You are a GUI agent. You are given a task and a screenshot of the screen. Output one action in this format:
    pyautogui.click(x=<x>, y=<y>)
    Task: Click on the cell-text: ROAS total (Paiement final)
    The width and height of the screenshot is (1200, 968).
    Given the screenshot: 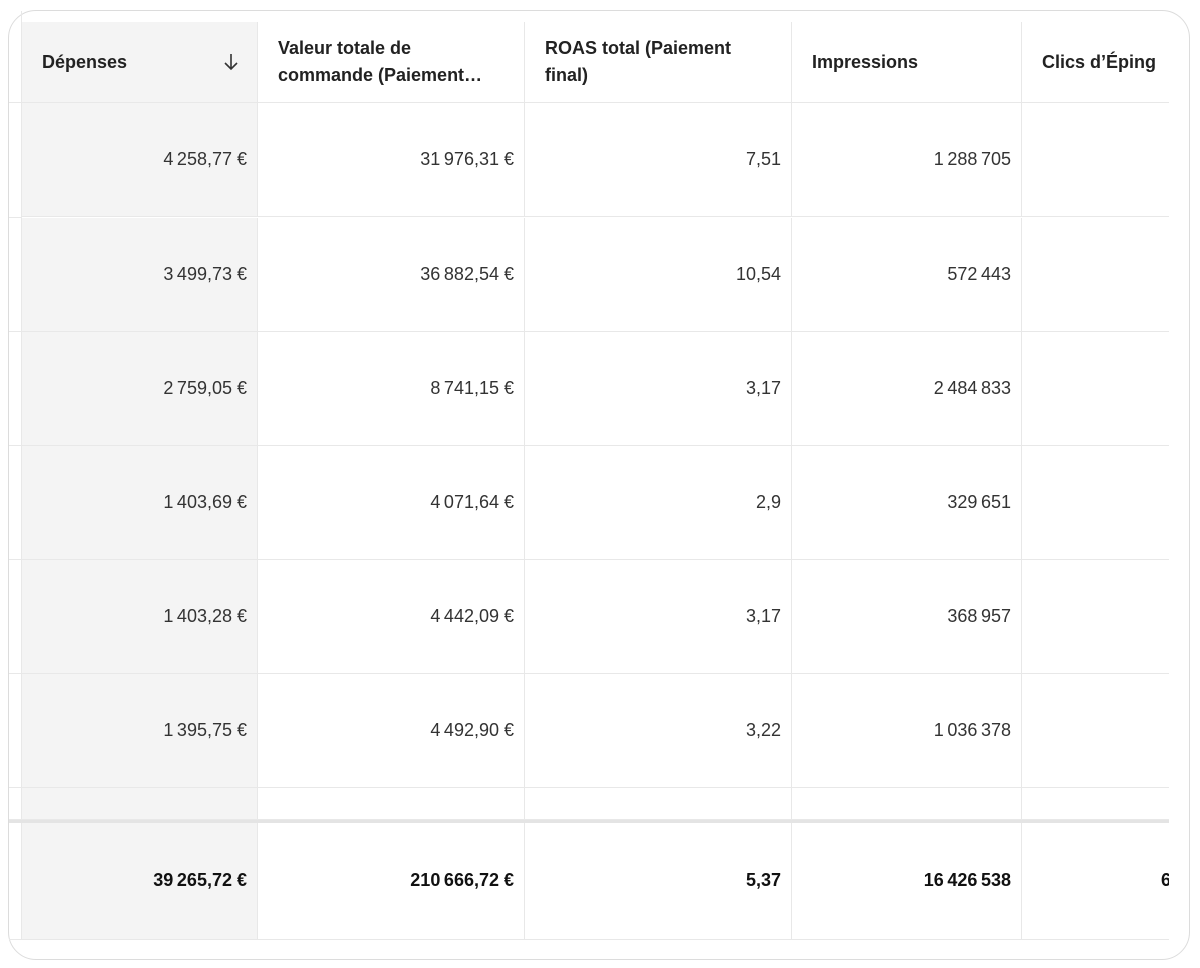 What is the action you would take?
    pyautogui.click(x=638, y=61)
    